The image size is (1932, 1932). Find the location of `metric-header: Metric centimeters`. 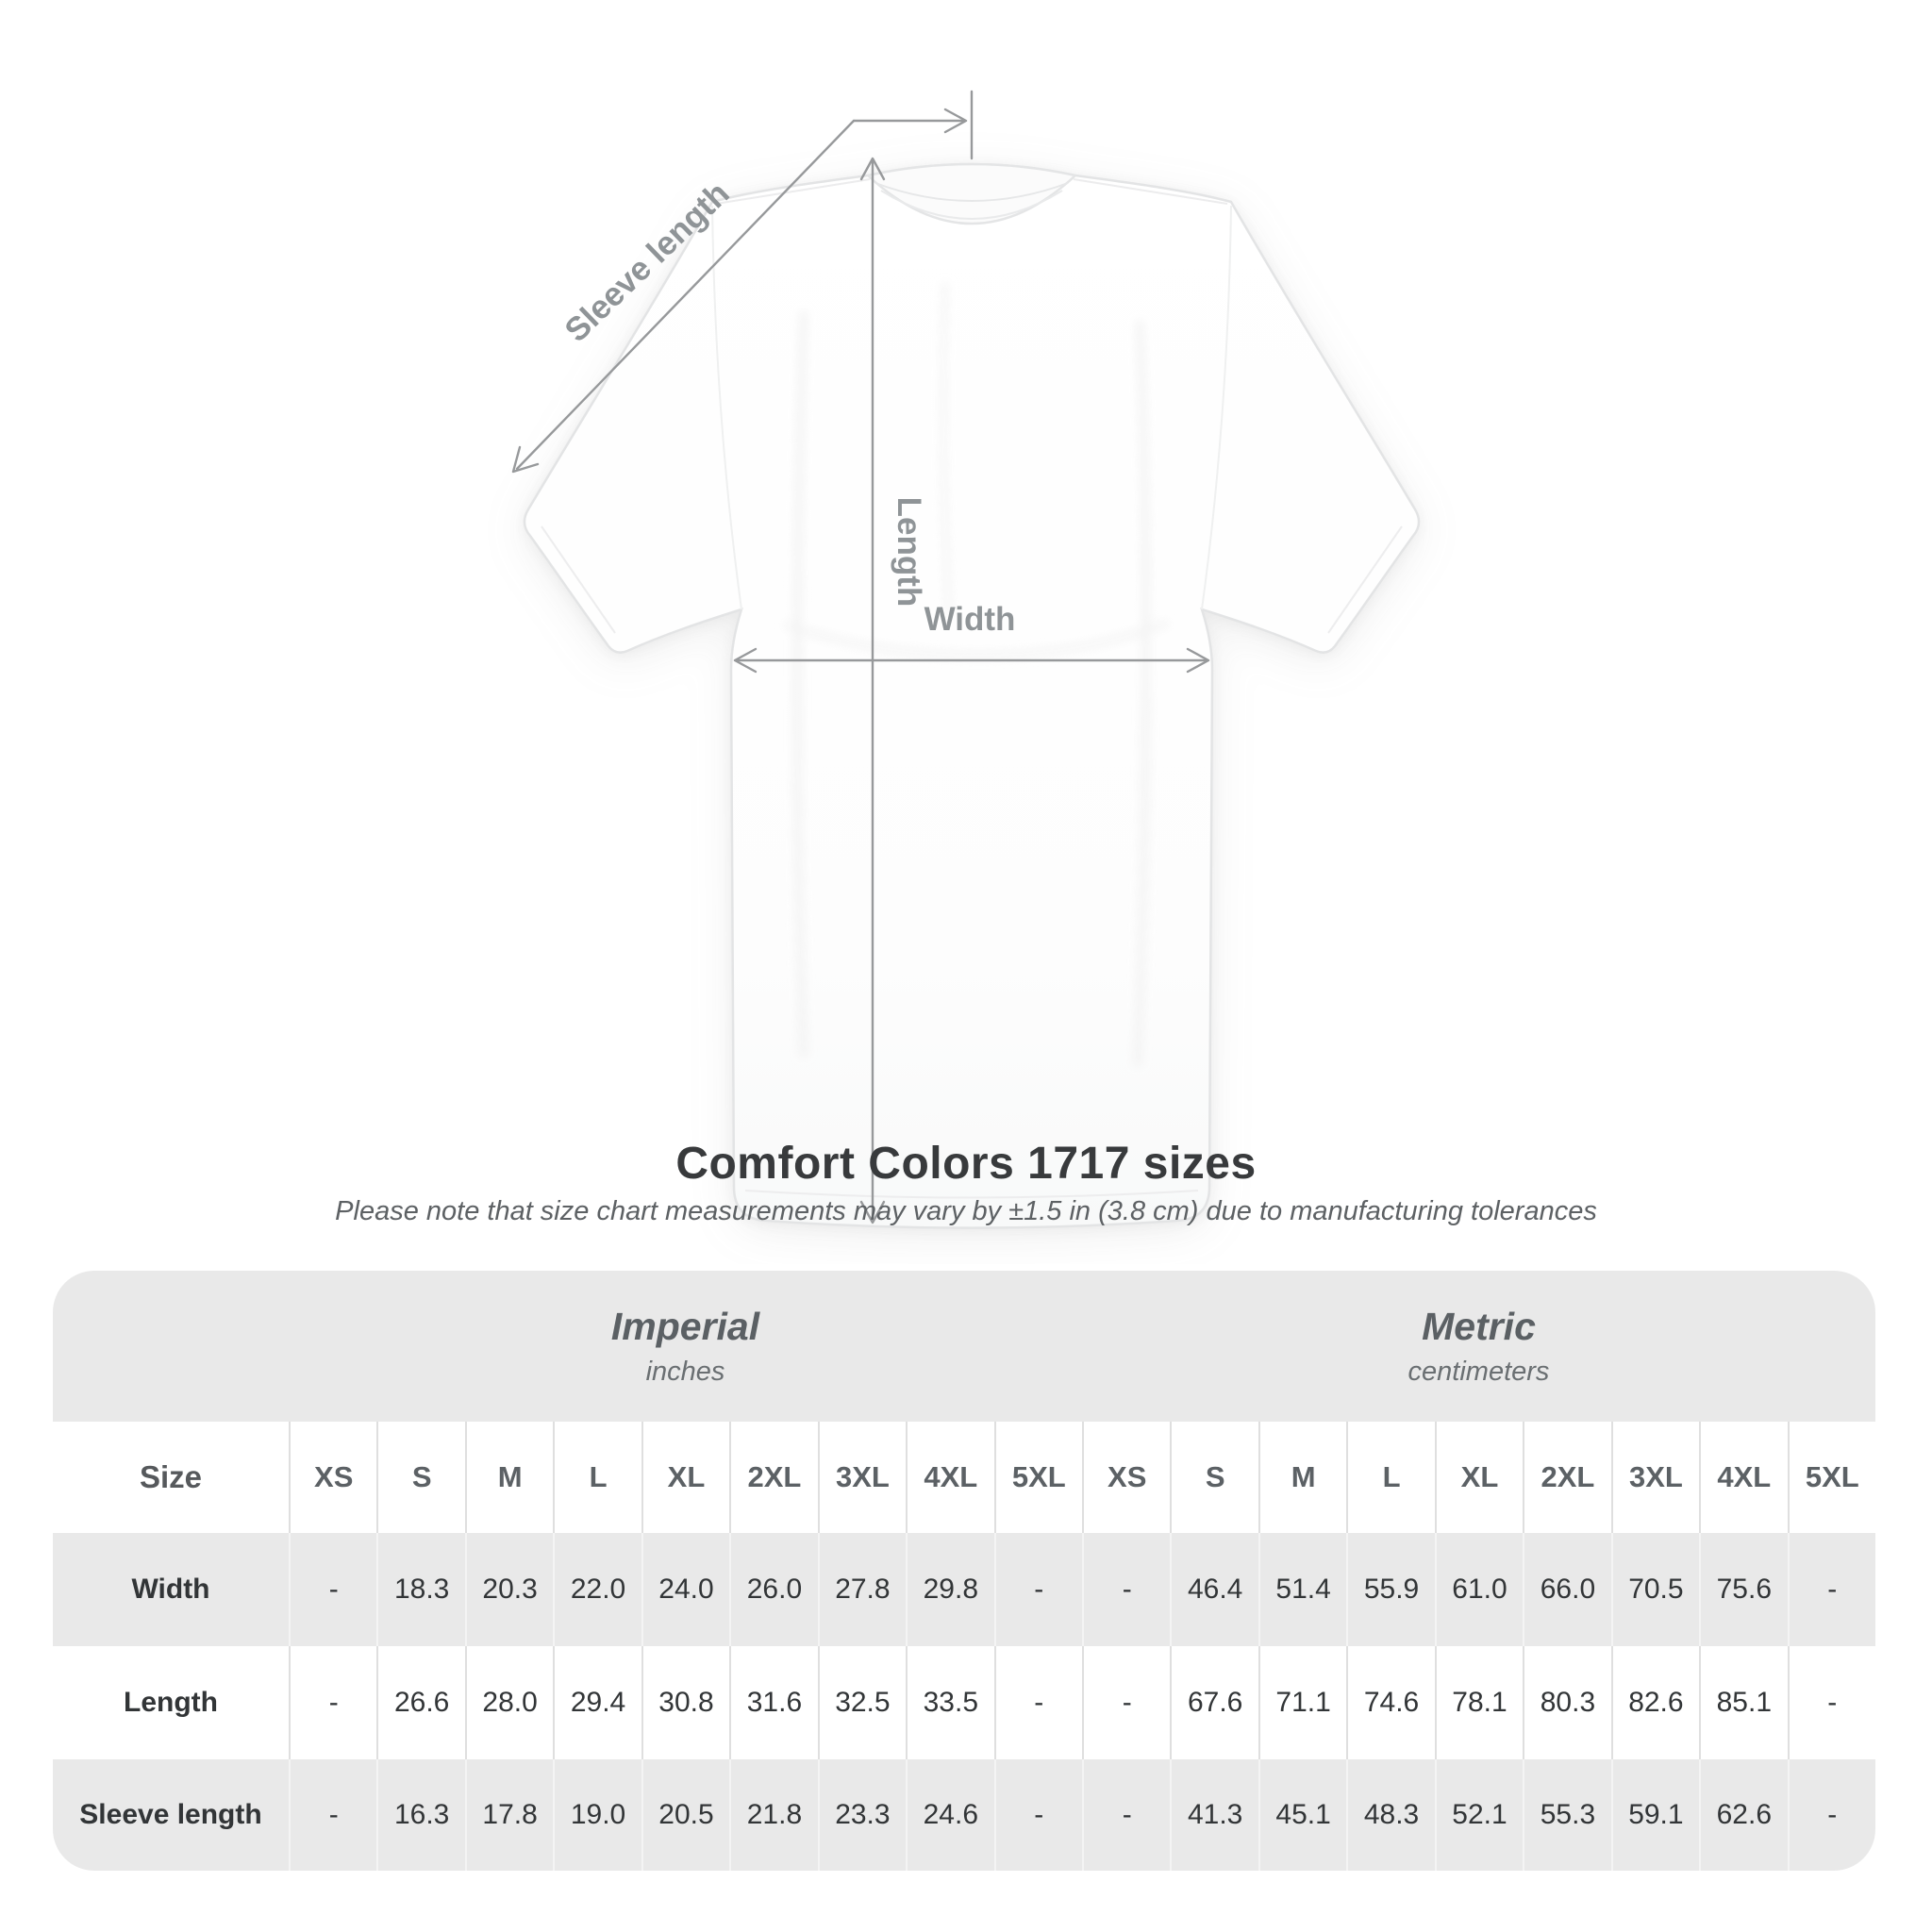

metric-header: Metric centimeters is located at coordinates (1478, 1346).